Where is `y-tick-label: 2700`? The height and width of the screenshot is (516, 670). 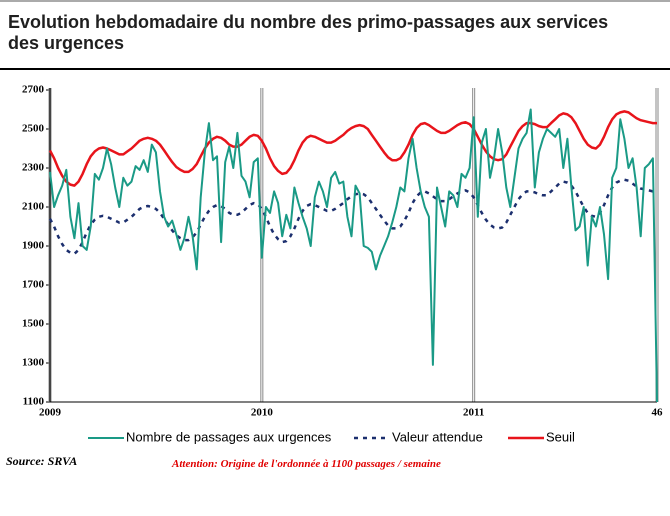 y-tick-label: 2700 is located at coordinates (33, 90).